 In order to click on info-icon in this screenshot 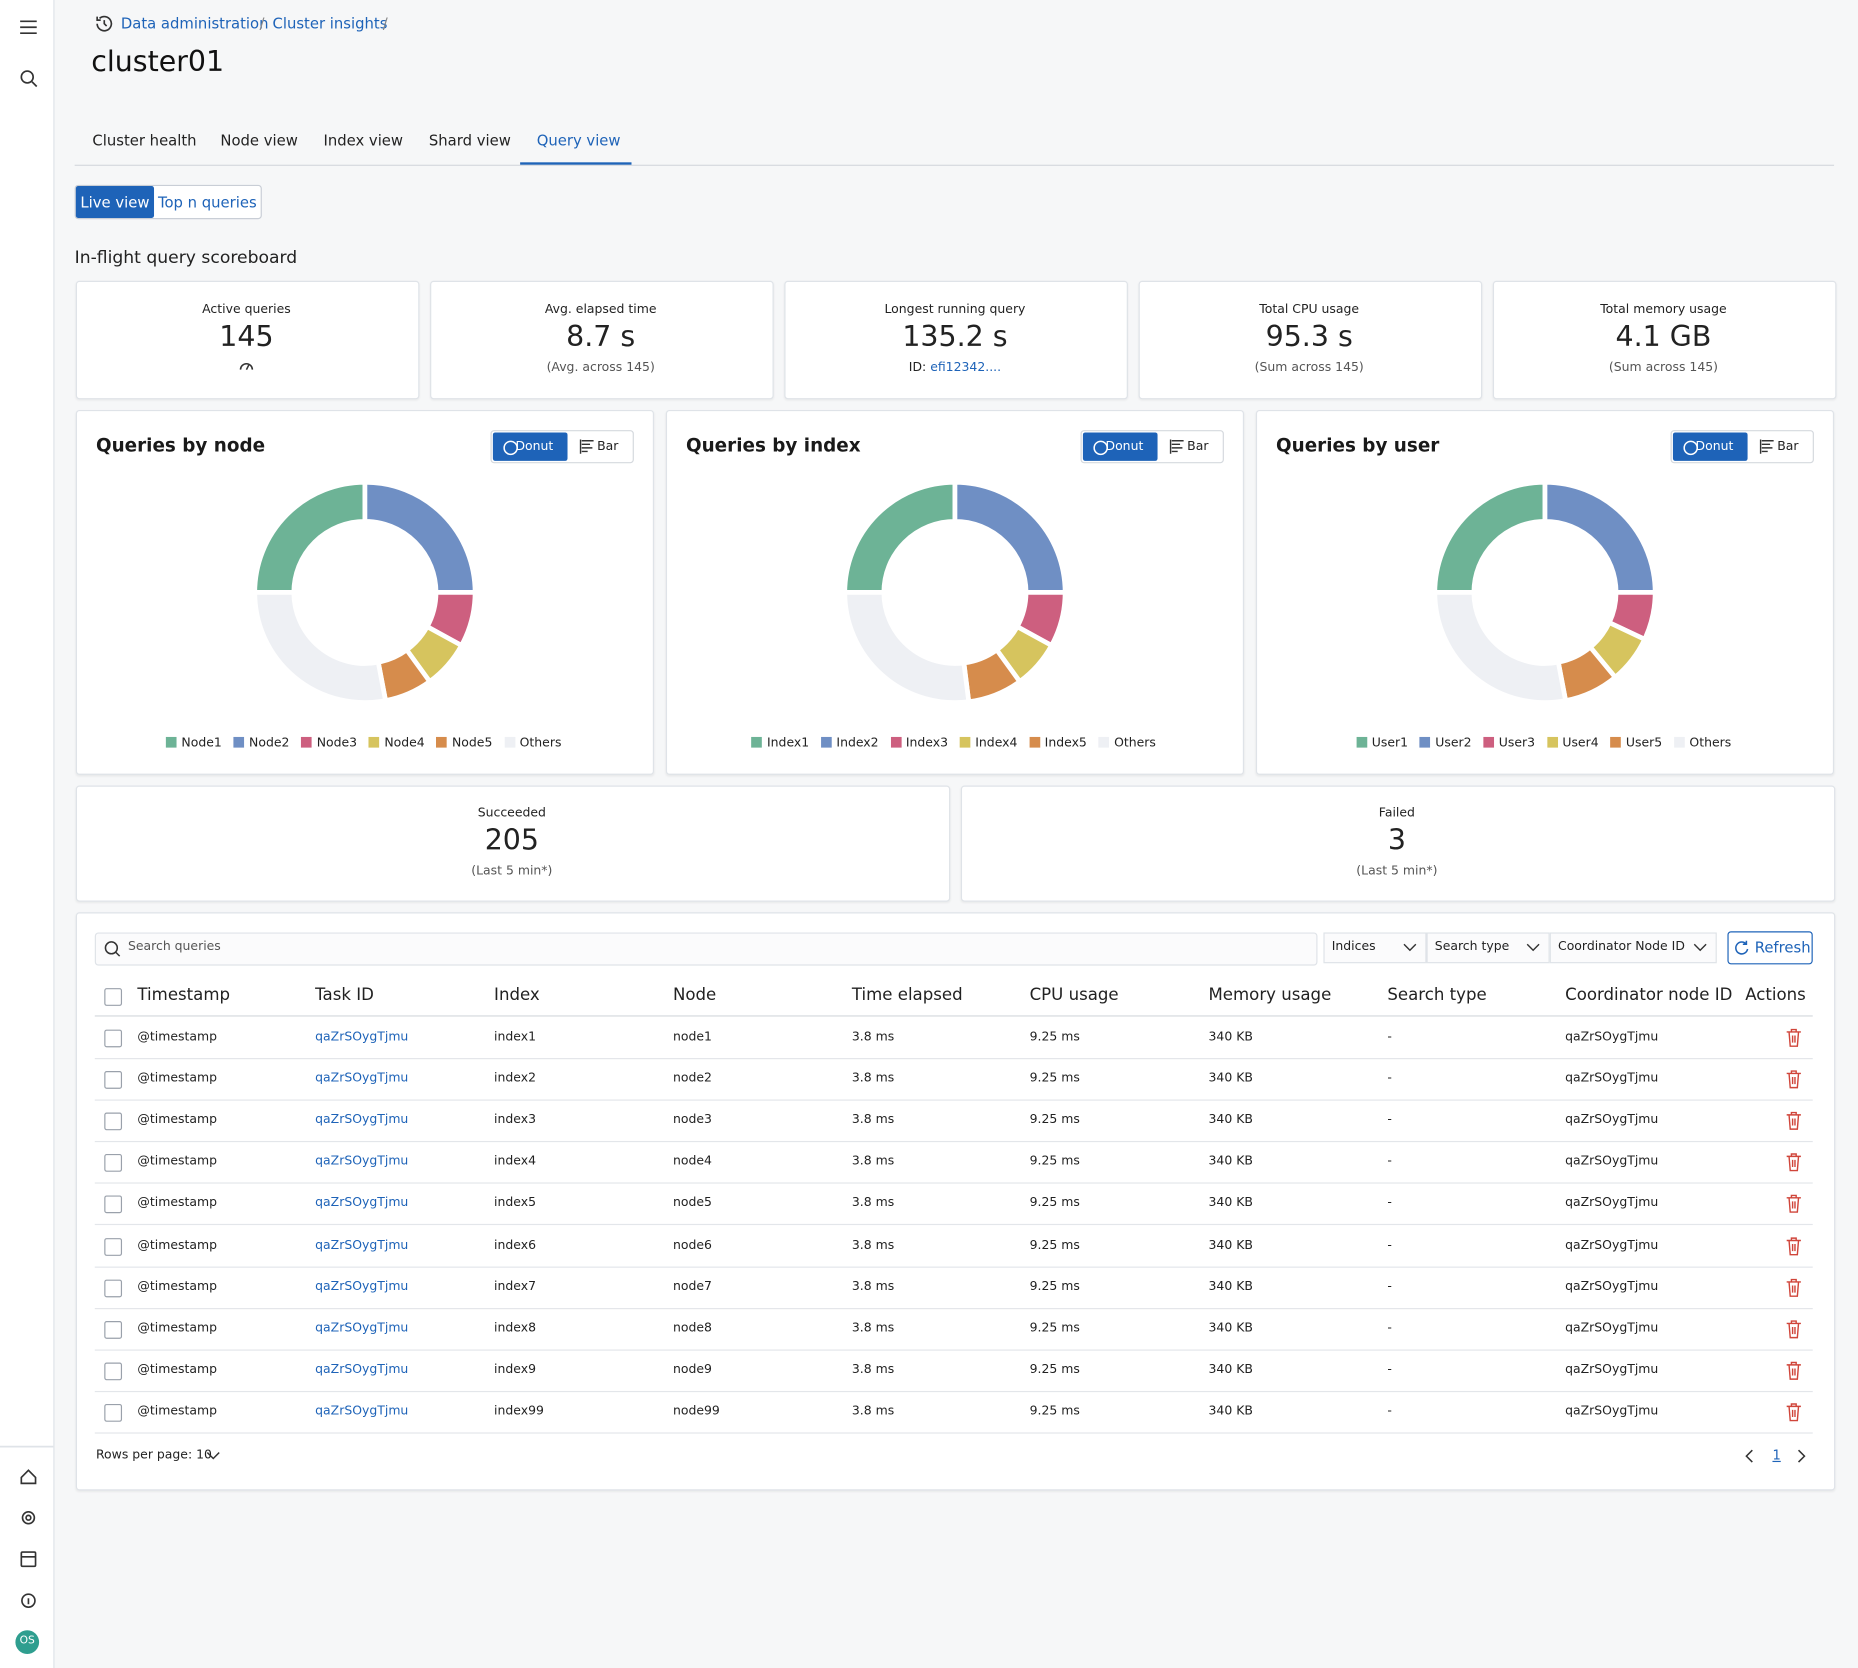, I will do `click(28, 1600)`.